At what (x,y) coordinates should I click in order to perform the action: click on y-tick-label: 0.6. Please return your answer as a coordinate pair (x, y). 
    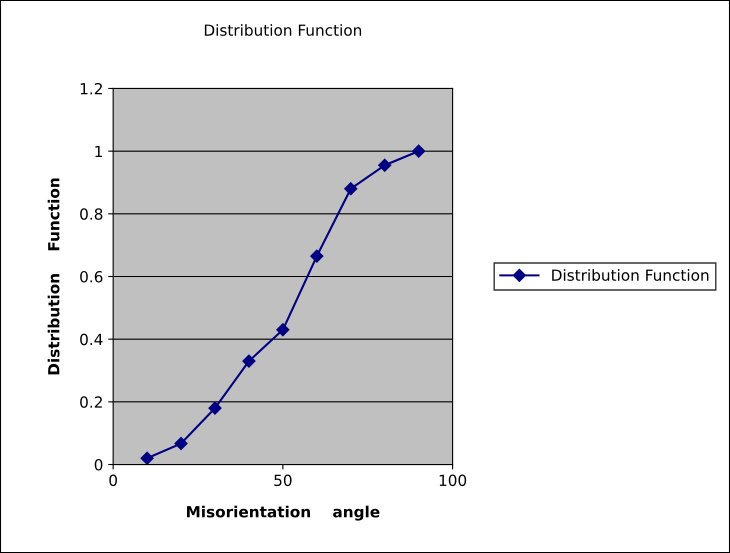
    Looking at the image, I should click on (91, 276).